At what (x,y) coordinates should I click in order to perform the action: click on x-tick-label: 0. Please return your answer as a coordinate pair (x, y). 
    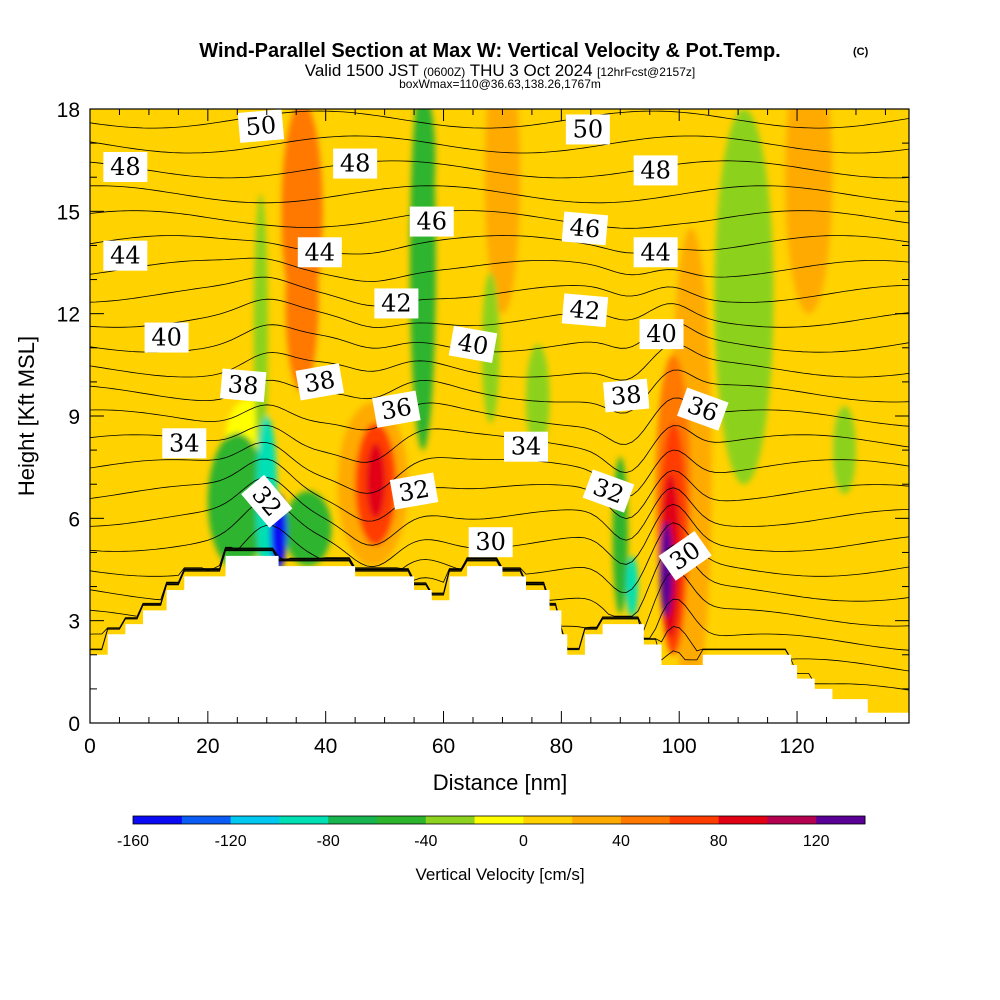
    Looking at the image, I should click on (90, 746).